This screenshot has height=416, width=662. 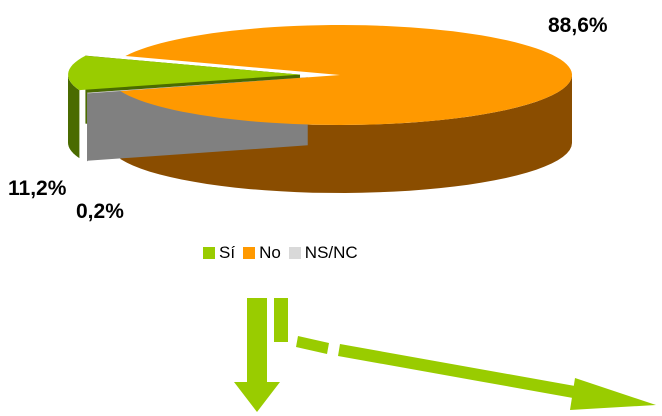 What do you see at coordinates (578, 25) in the screenshot?
I see `data-label-no: 88,6%` at bounding box center [578, 25].